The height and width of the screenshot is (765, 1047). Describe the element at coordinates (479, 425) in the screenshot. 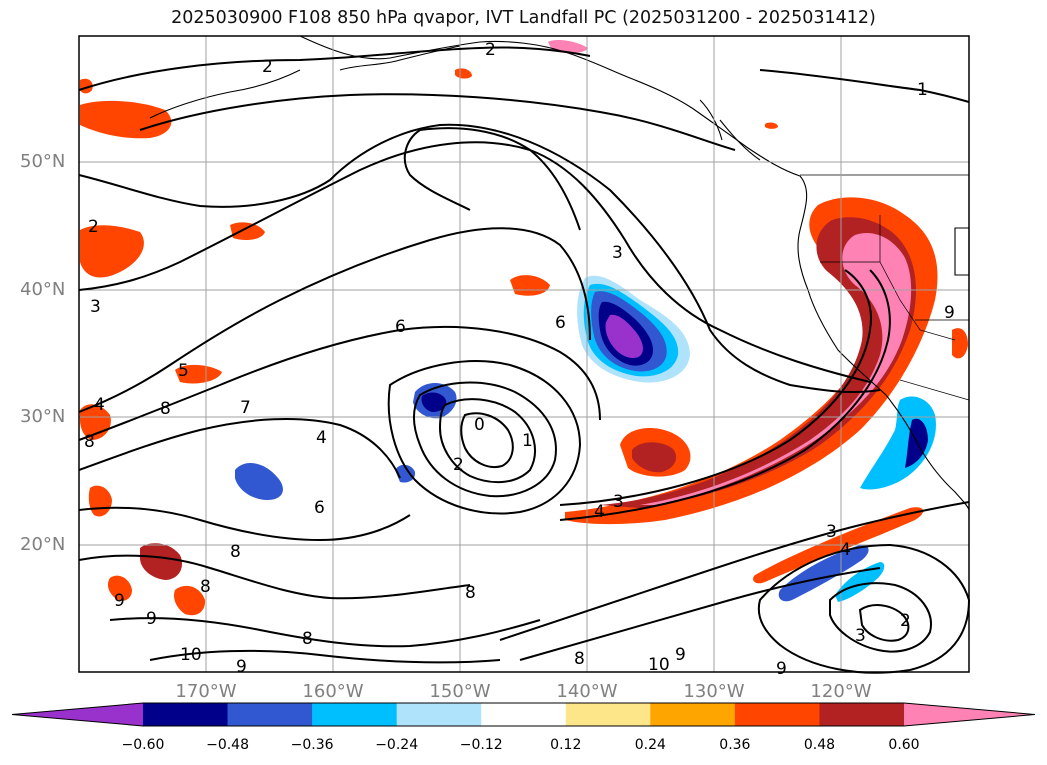

I see `contour-label: 0` at that location.